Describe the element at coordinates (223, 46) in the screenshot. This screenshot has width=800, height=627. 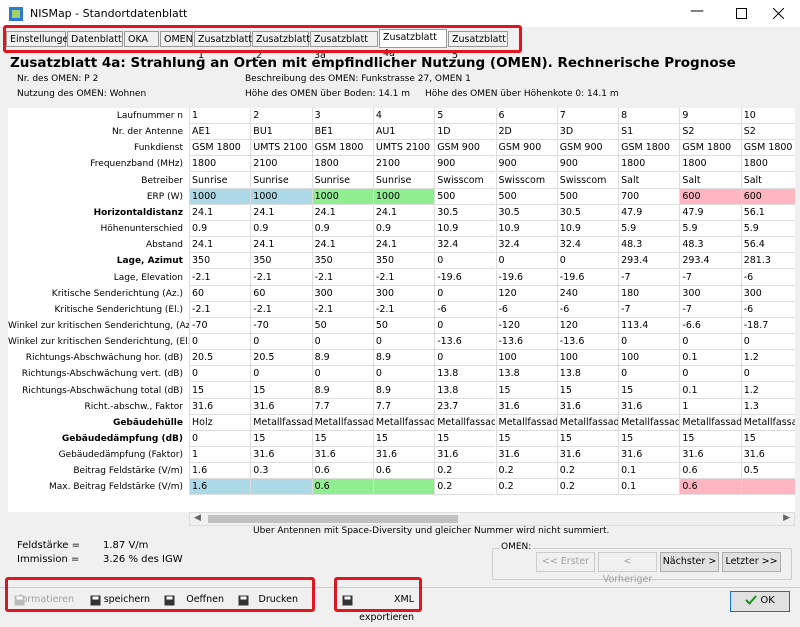
I see `tab: Zusatzblatt 1` at that location.